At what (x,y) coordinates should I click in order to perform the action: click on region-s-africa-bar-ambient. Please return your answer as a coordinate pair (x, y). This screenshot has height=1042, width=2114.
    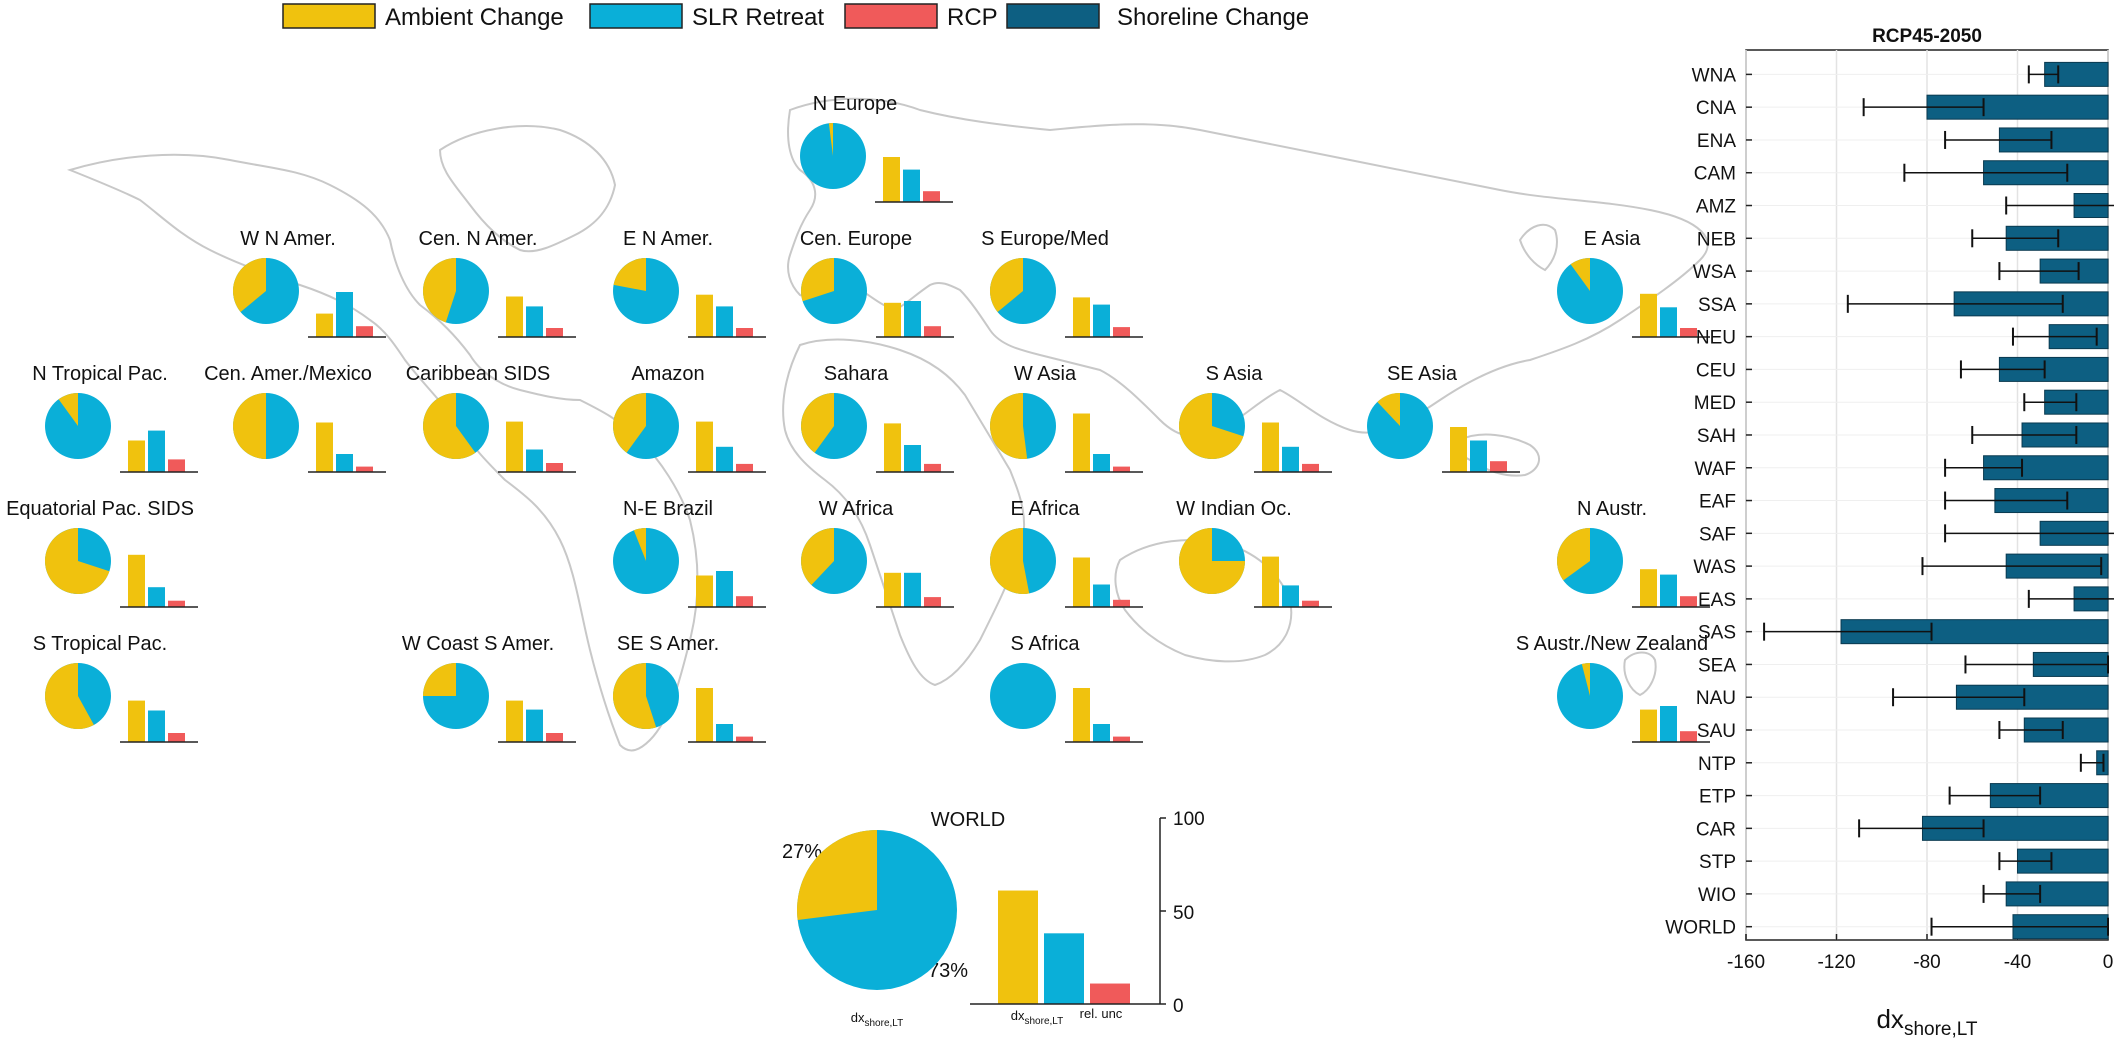
    Looking at the image, I should click on (1081, 715).